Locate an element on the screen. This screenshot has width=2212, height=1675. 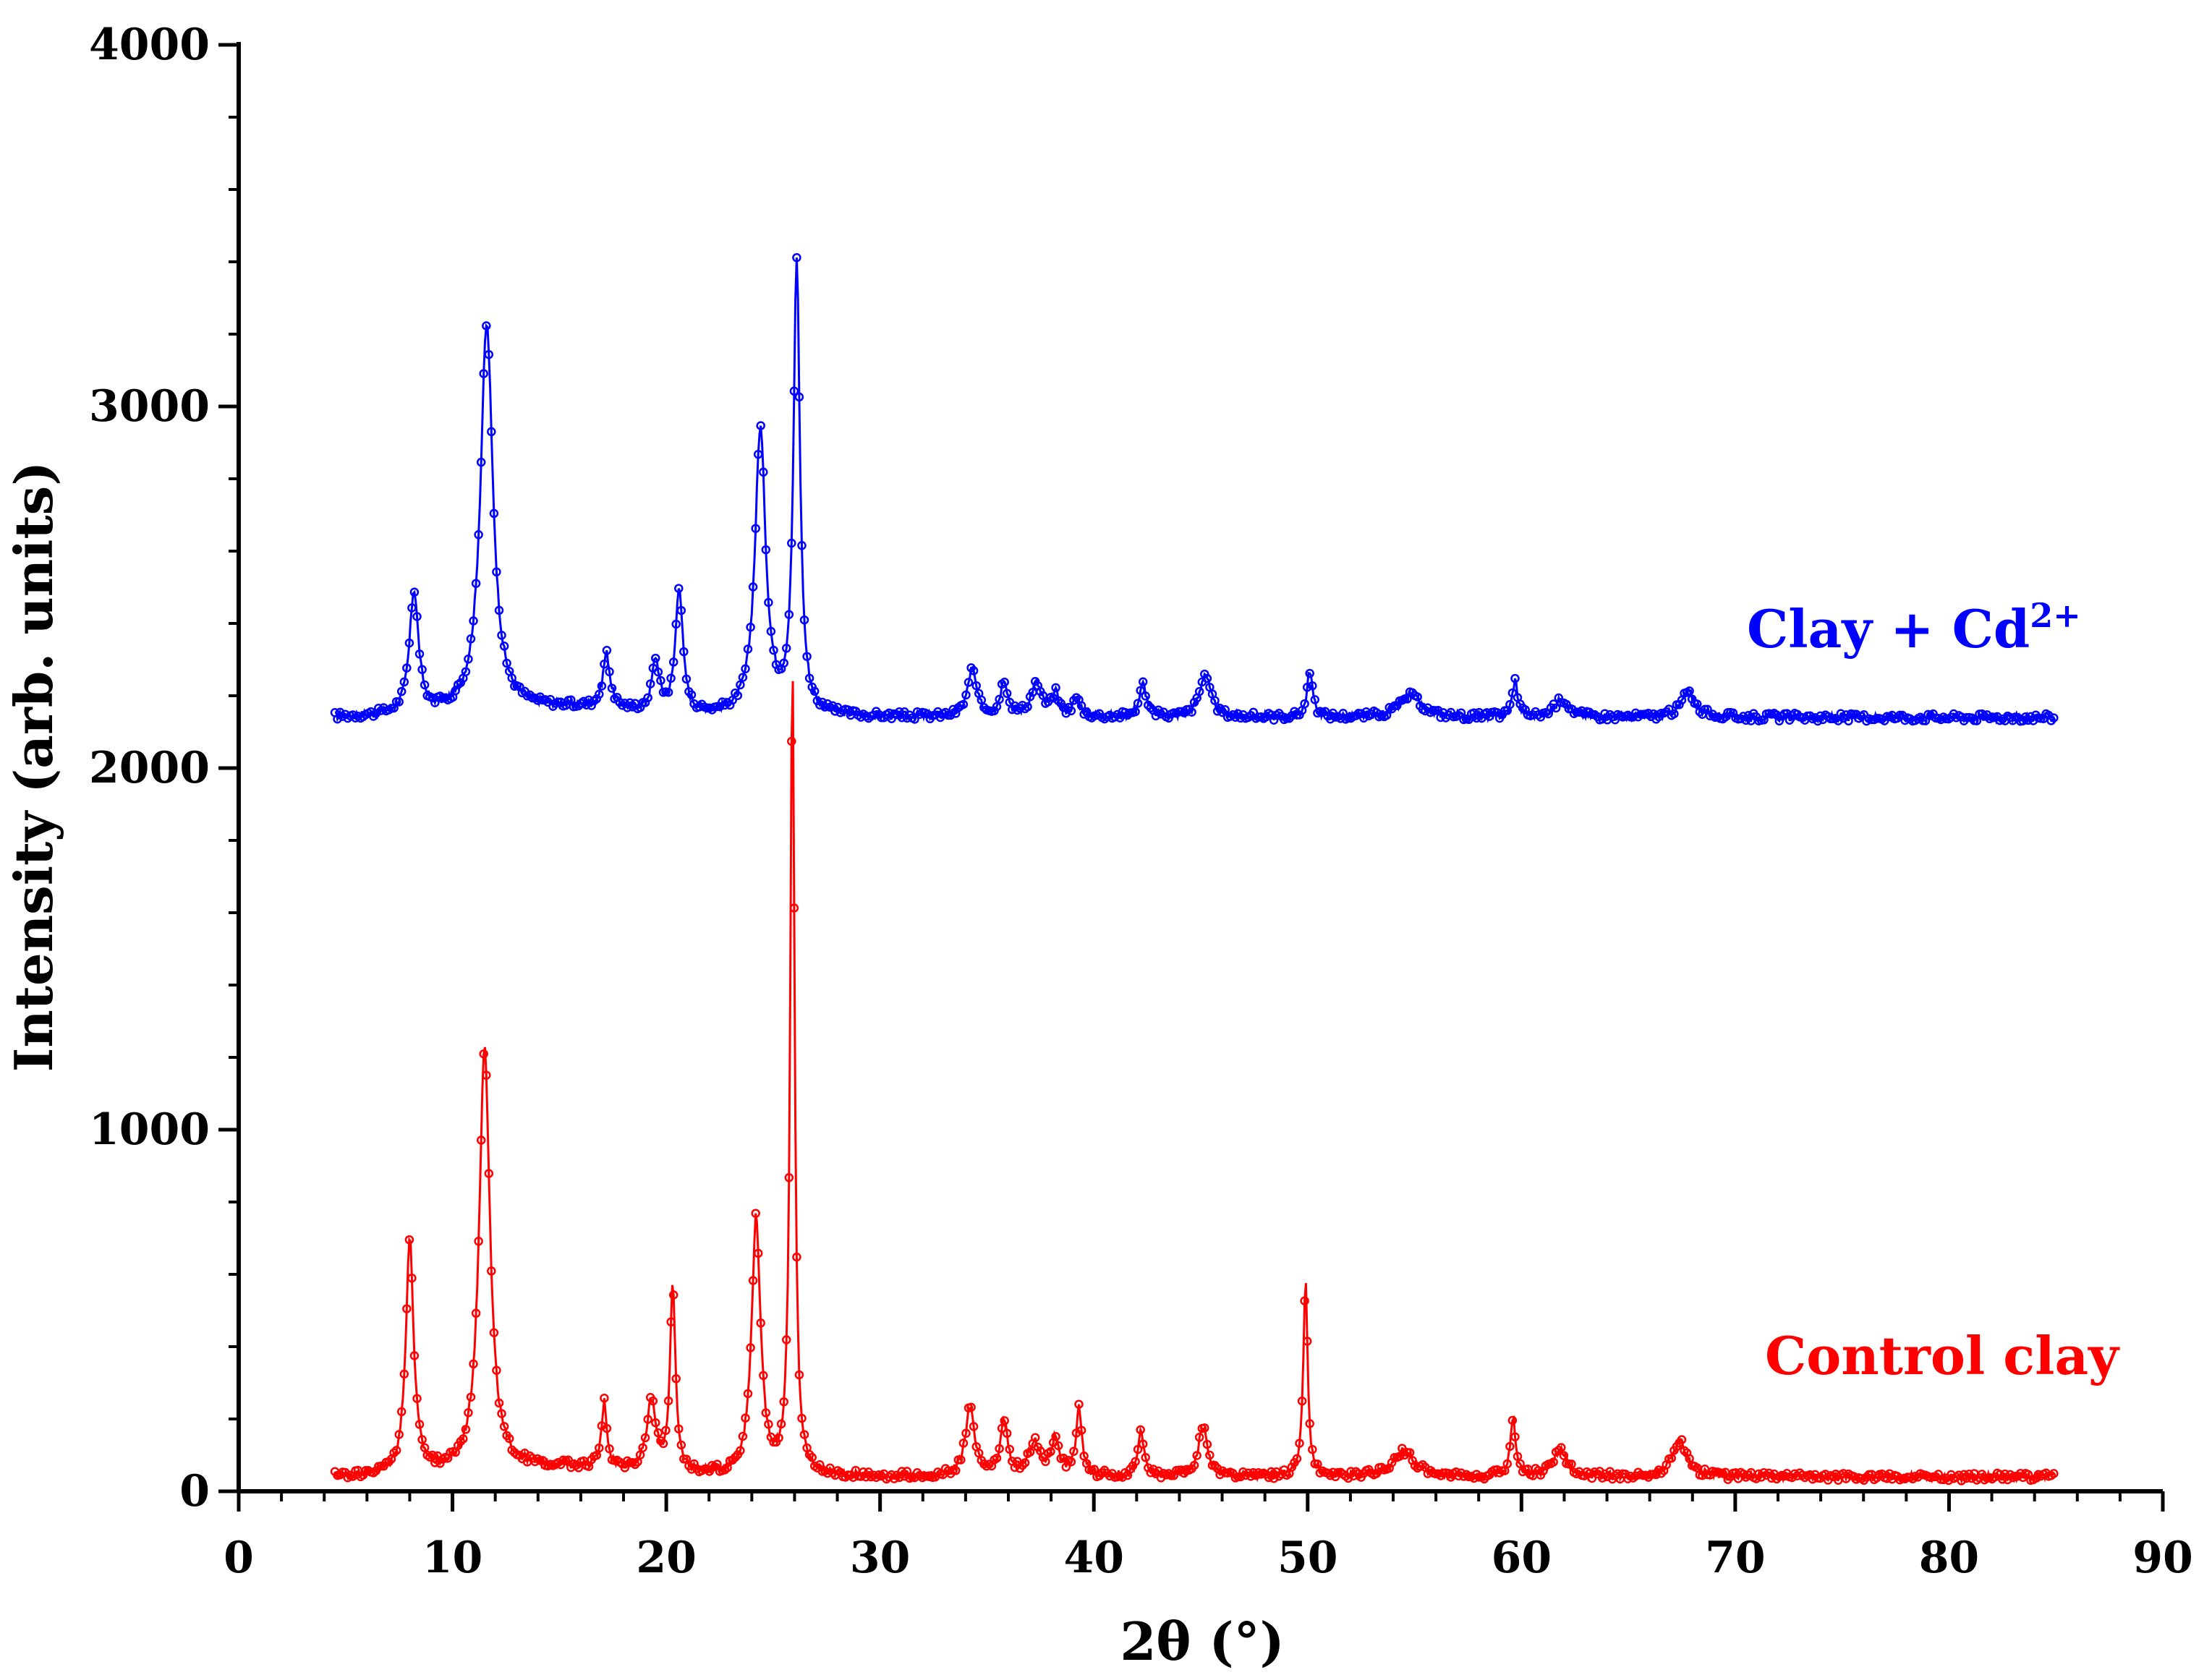
x-tick-label: 30 is located at coordinates (880, 1558).